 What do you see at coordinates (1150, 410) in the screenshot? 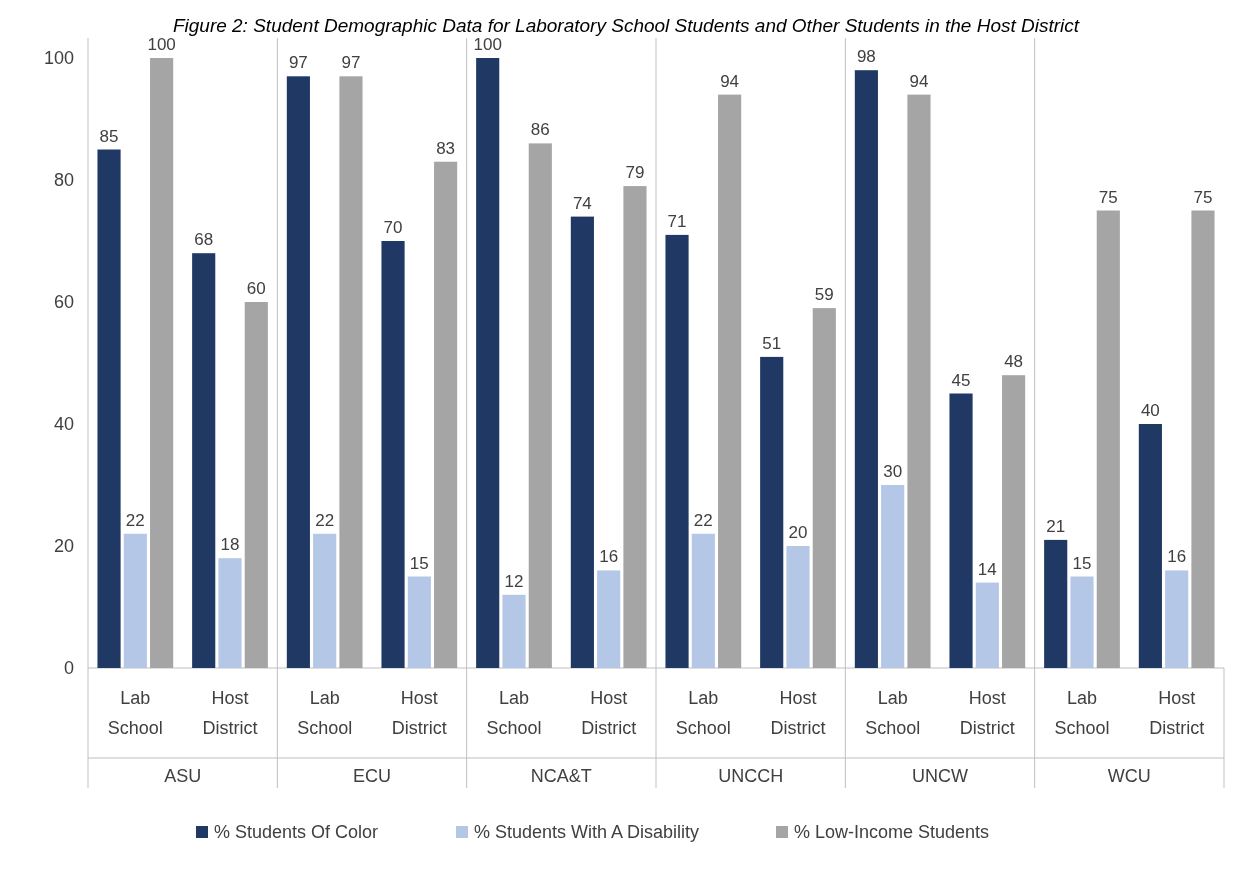
I see `data-label: 40` at bounding box center [1150, 410].